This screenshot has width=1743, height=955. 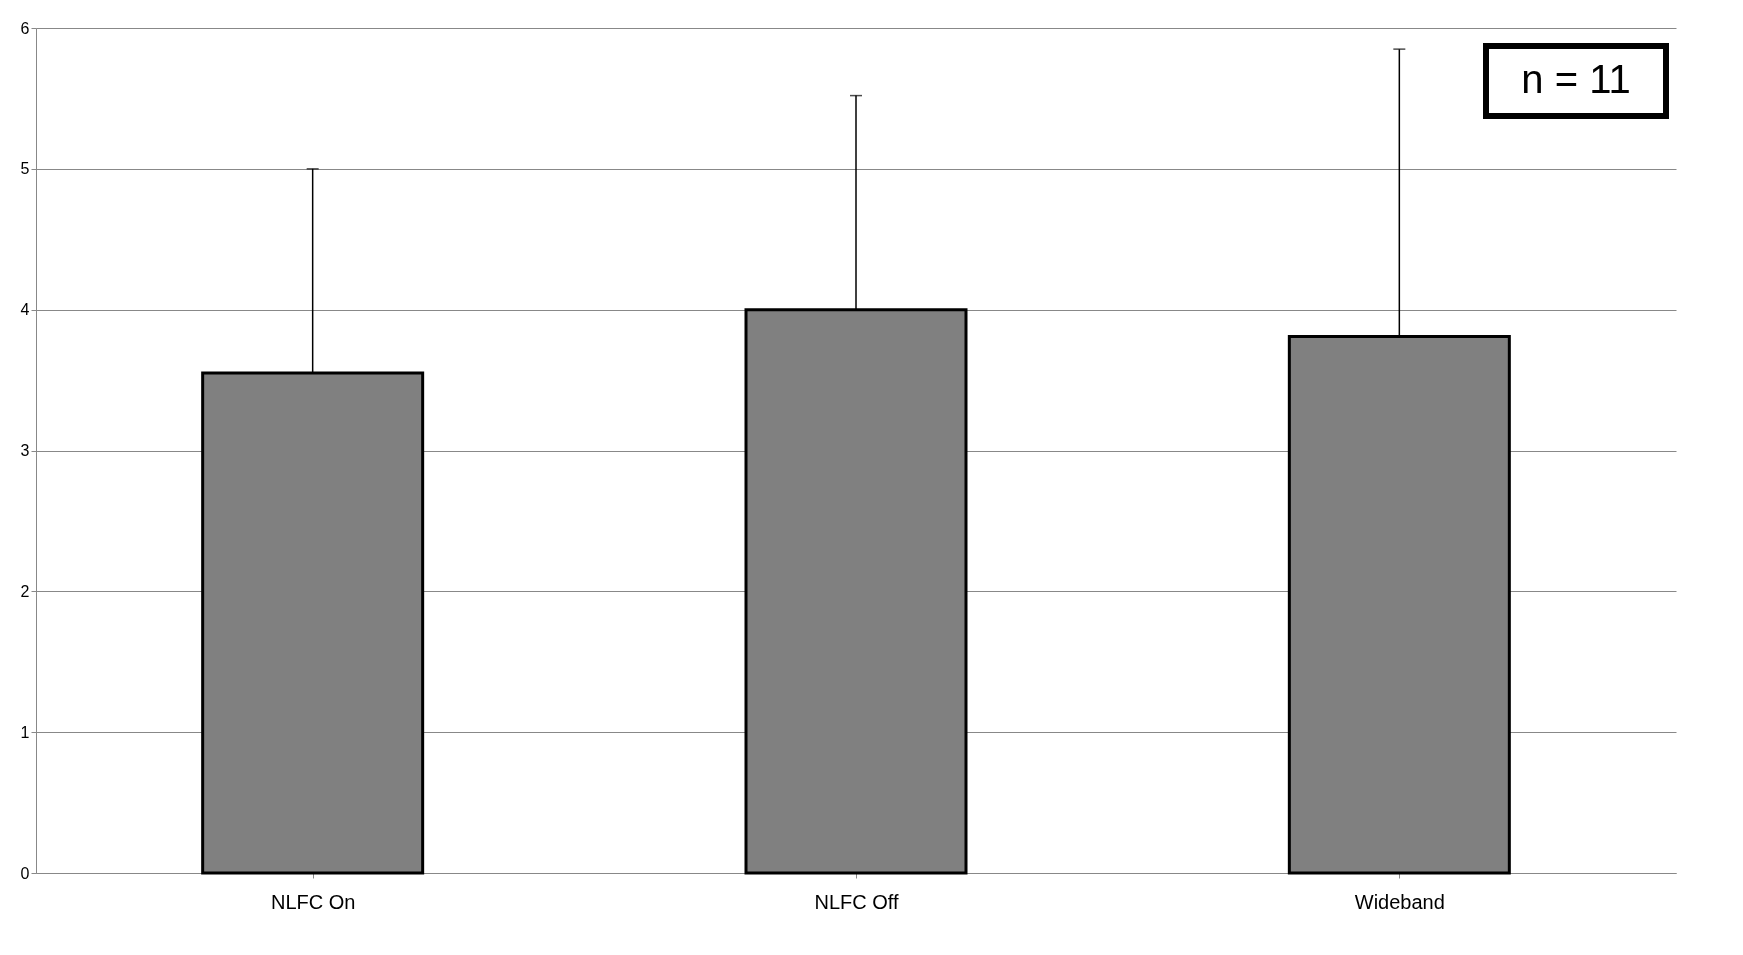 I want to click on y-tick-label: 1, so click(x=25, y=732).